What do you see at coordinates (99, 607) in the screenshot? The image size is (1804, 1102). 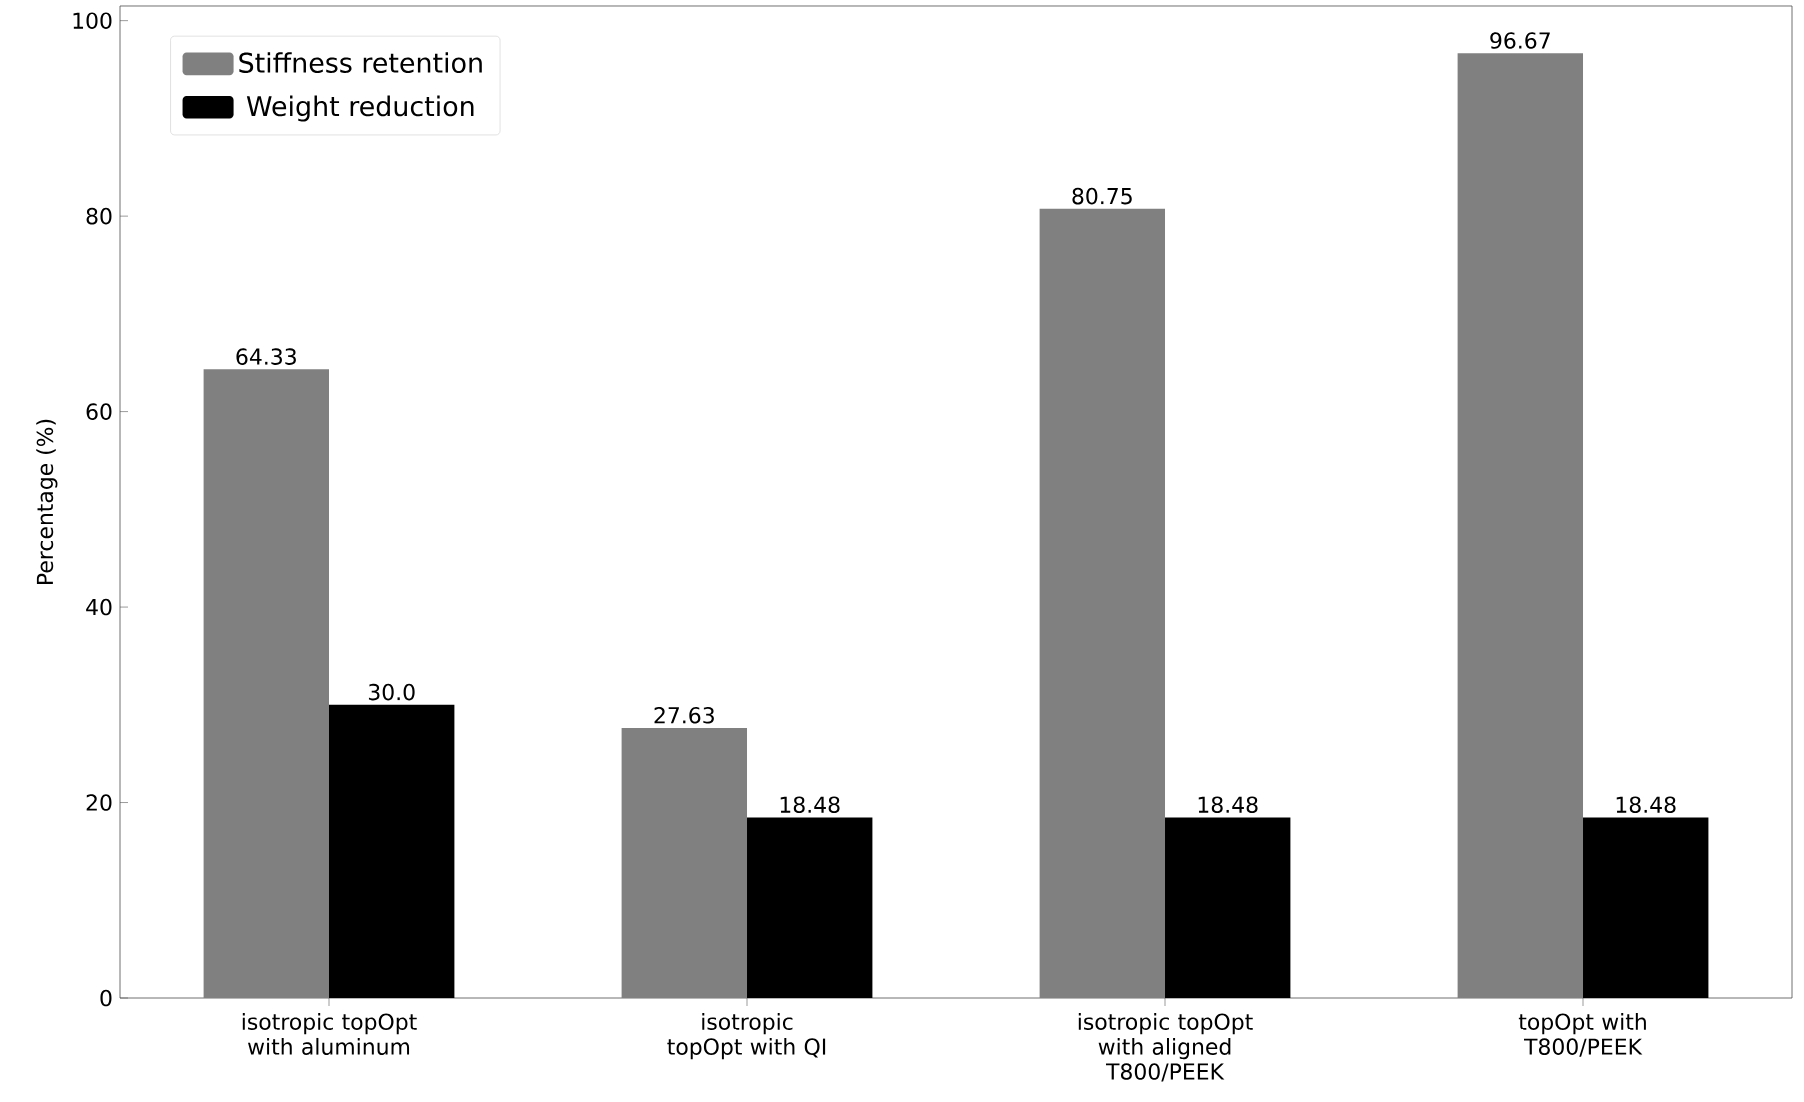 I see `y-tick-label: 40` at bounding box center [99, 607].